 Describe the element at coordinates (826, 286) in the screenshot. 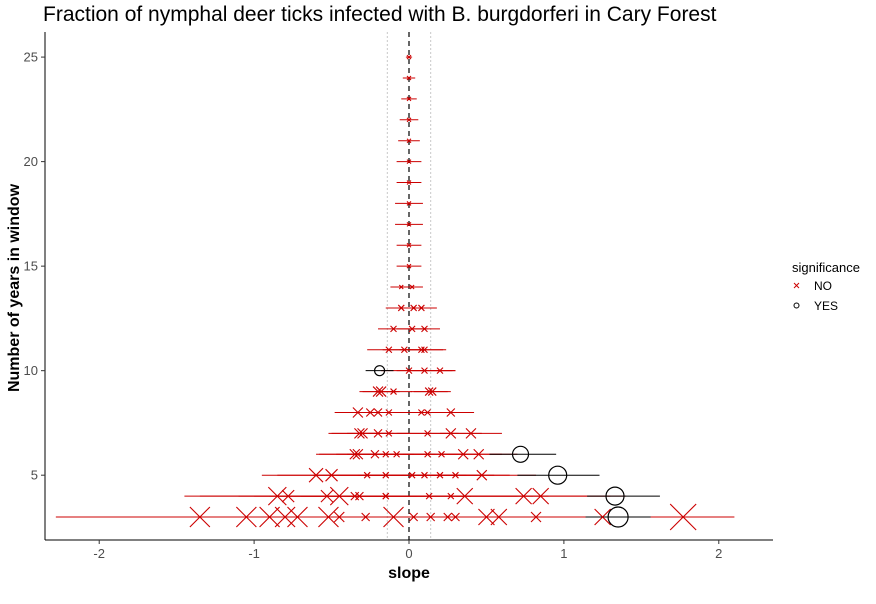

I see `legend: significance NO YES` at that location.